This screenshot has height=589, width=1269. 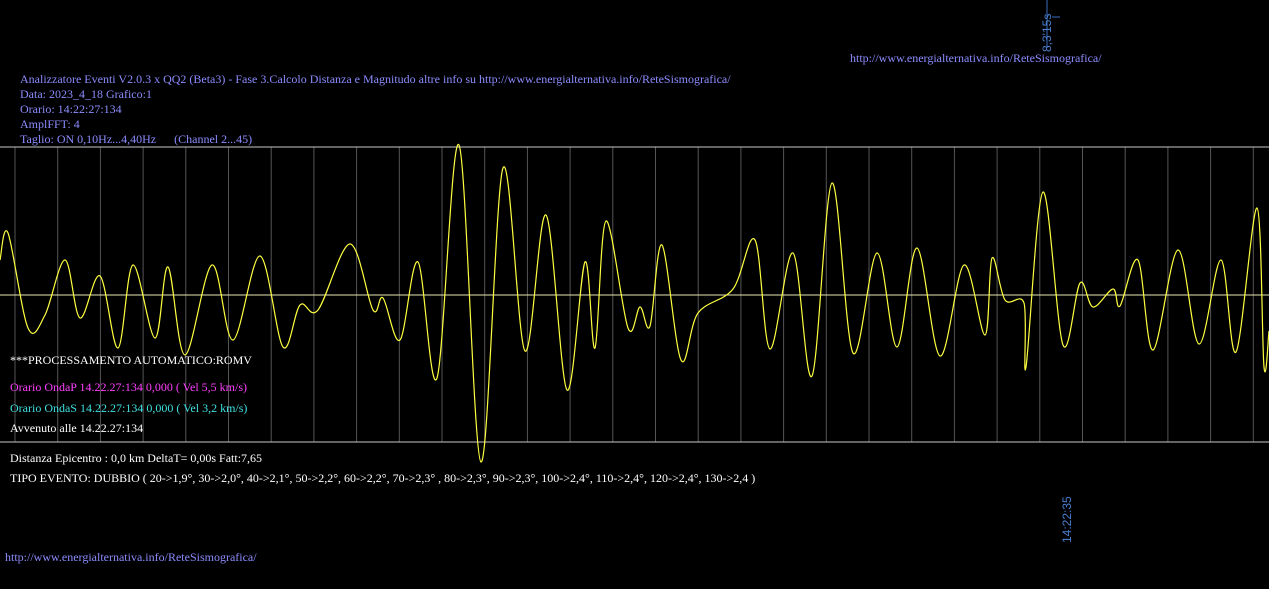 What do you see at coordinates (86, 94) in the screenshot?
I see `header-date: Data: 2023_4_18 Grafico:1` at bounding box center [86, 94].